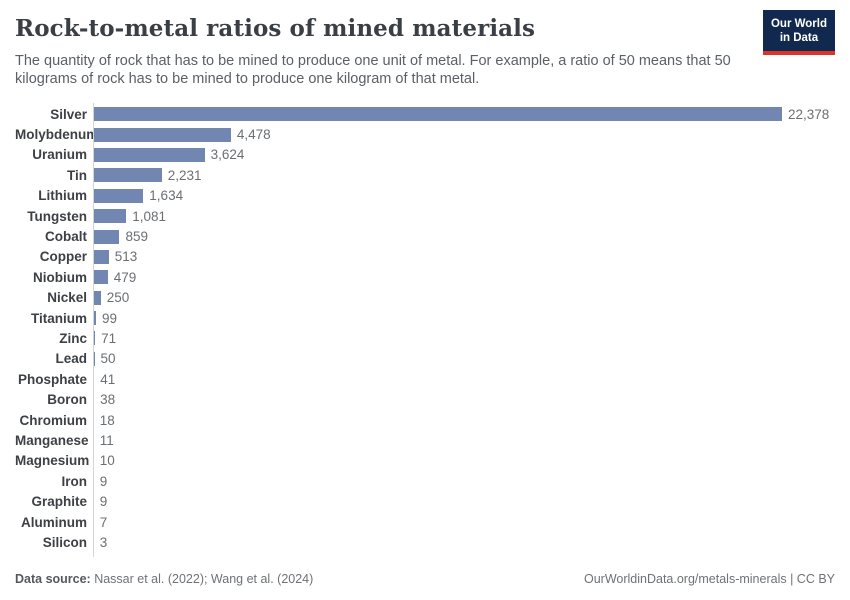  What do you see at coordinates (425, 216) in the screenshot?
I see `chart-row: Tungsten 1,081` at bounding box center [425, 216].